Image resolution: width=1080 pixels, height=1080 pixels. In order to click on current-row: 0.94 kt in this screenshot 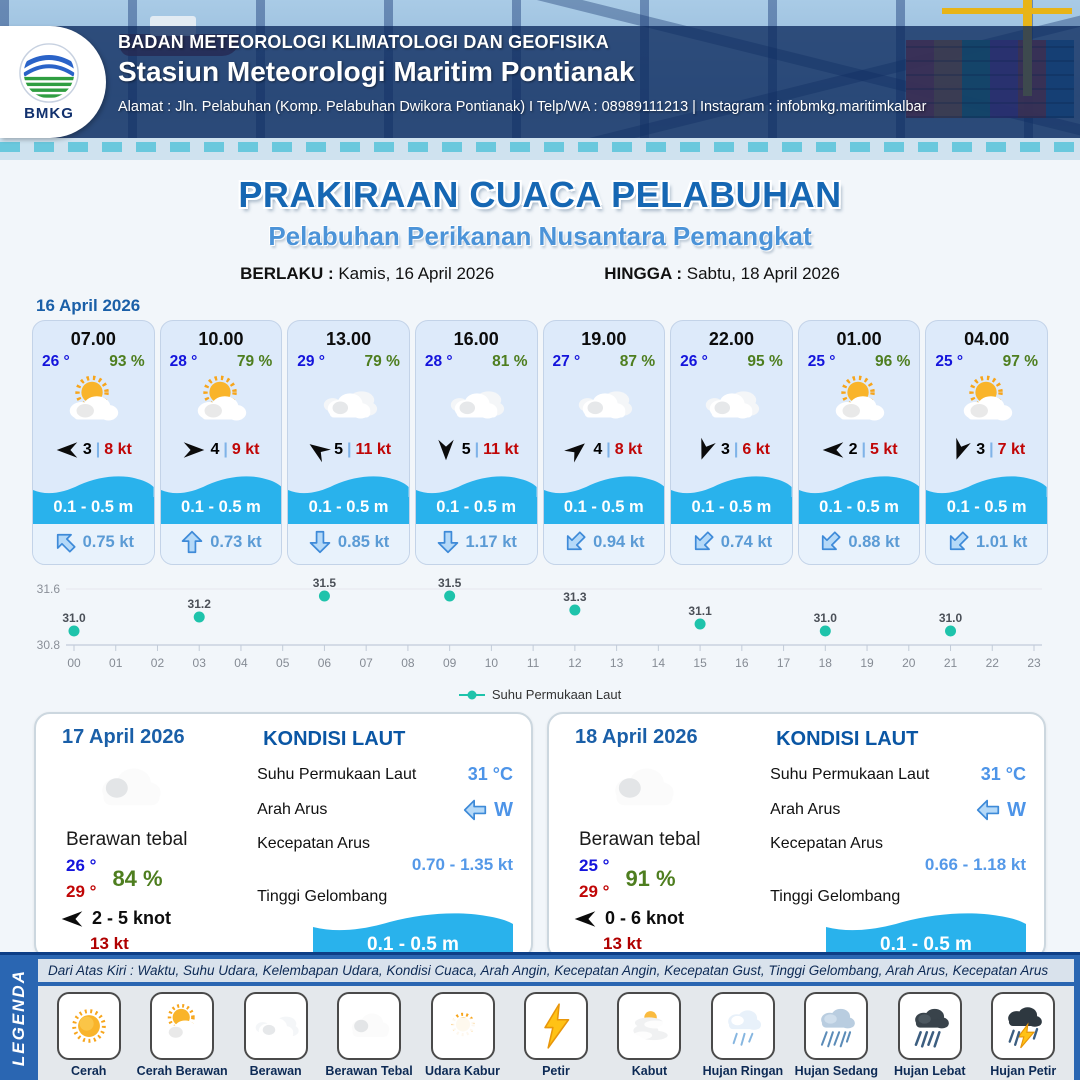, I will do `click(604, 544)`.